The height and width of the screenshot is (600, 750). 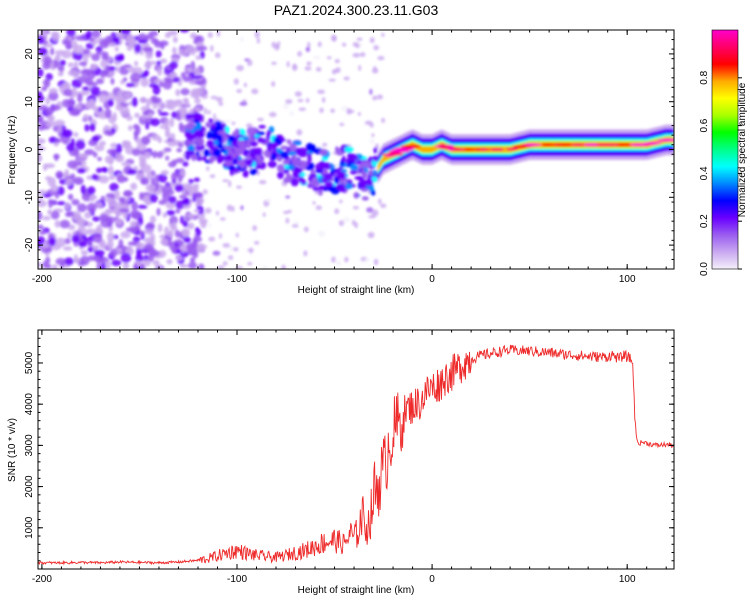 I want to click on snr-x-tick-label: -200, so click(x=42, y=579).